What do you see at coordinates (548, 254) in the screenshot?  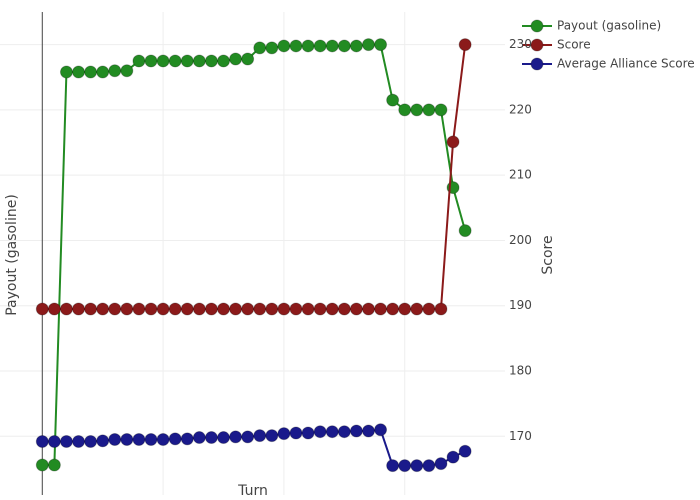 I see `y2-axis-title: Score` at bounding box center [548, 254].